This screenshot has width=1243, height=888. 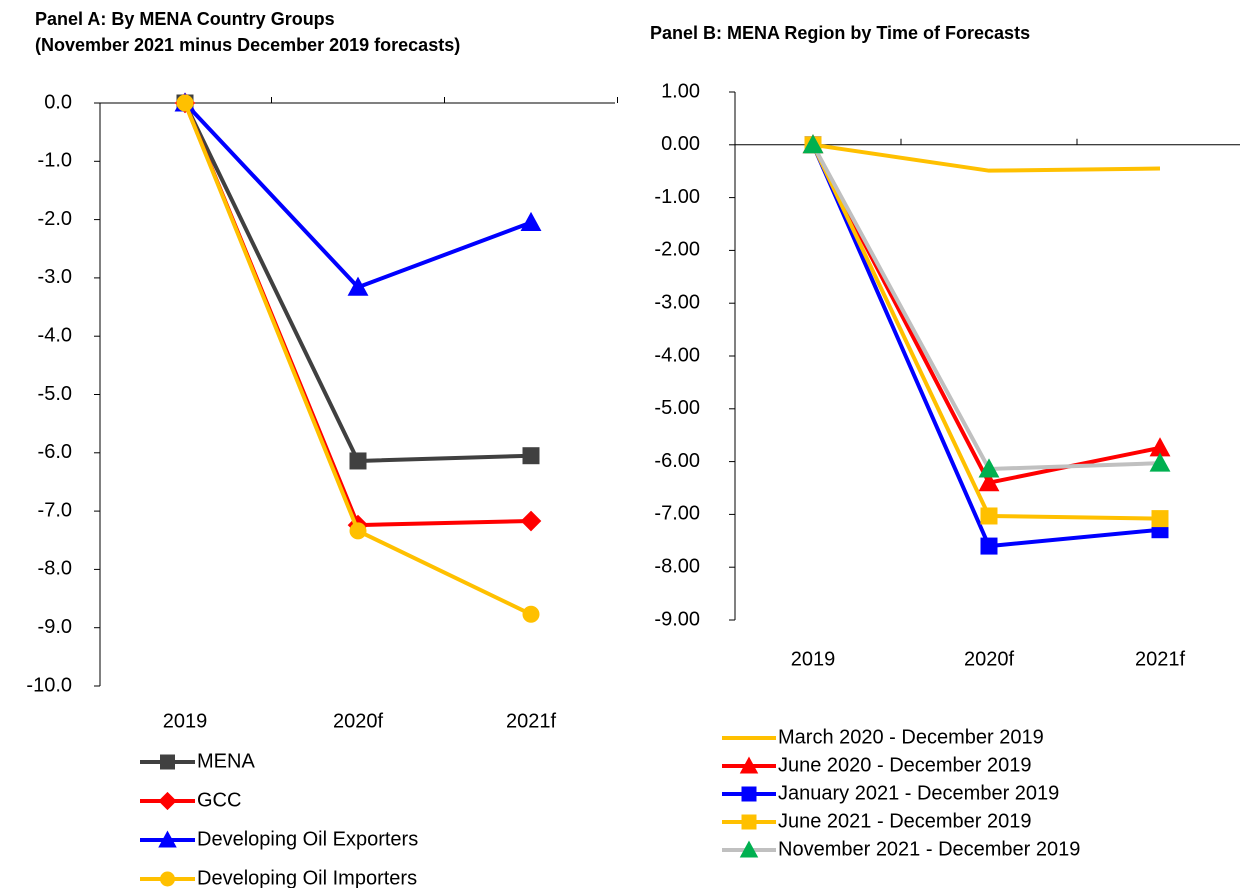 I want to click on y-tick-label: -5.0, so click(x=55, y=394).